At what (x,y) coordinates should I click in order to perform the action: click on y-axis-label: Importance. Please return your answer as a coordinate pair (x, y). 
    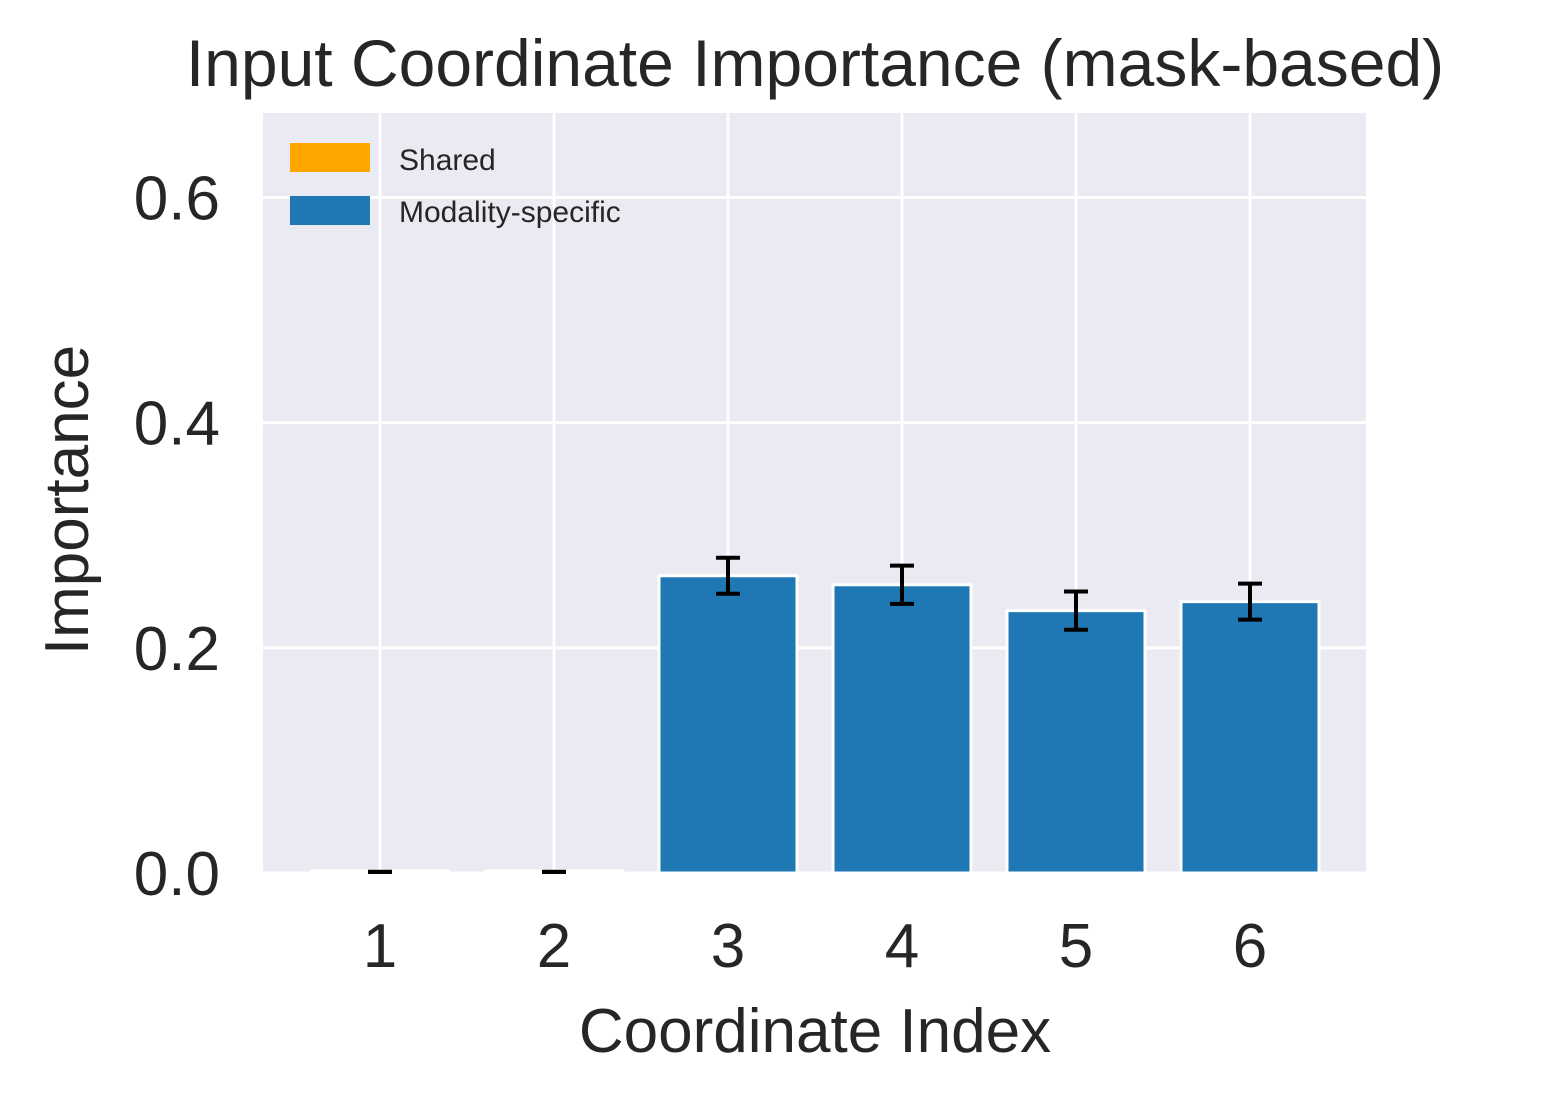
    Looking at the image, I should click on (67, 500).